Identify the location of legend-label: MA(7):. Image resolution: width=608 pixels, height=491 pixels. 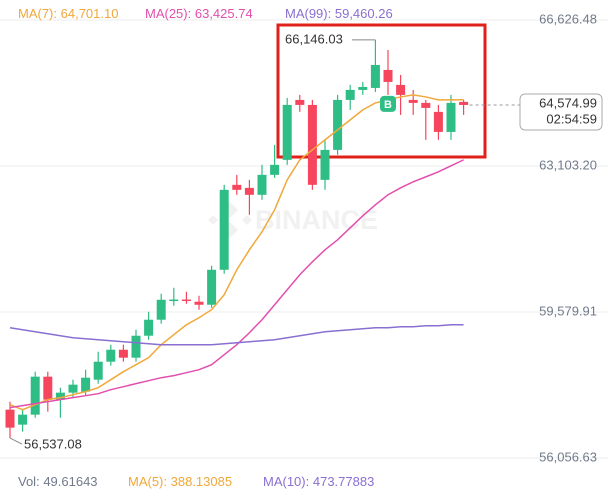
(37, 13).